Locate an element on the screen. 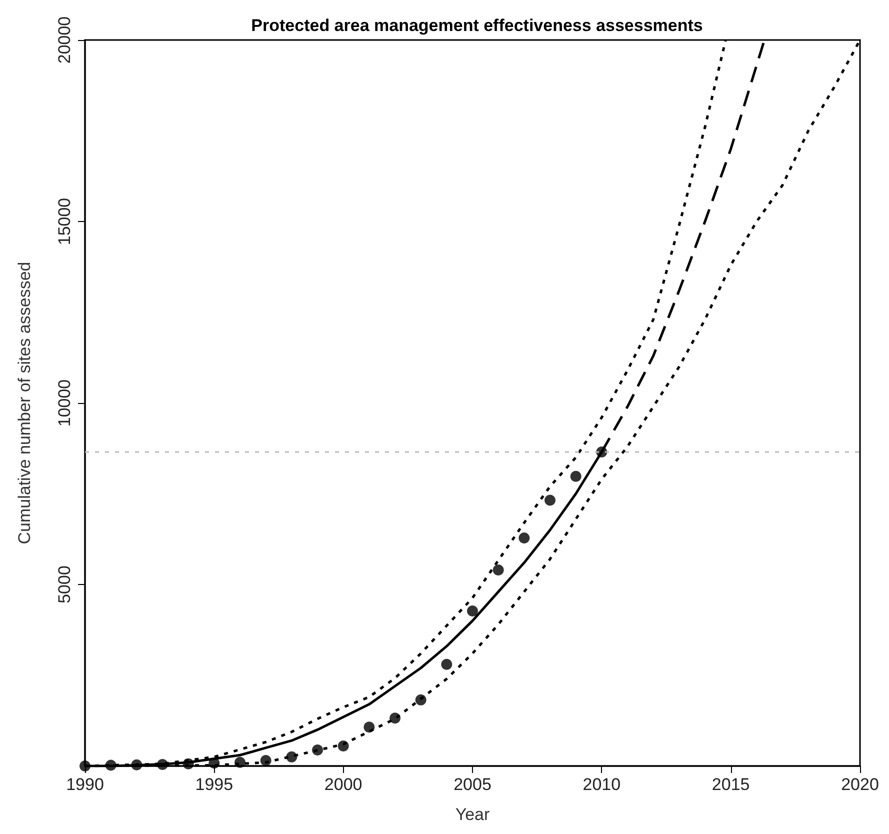  y-tick-label: 10000 is located at coordinates (64, 403).